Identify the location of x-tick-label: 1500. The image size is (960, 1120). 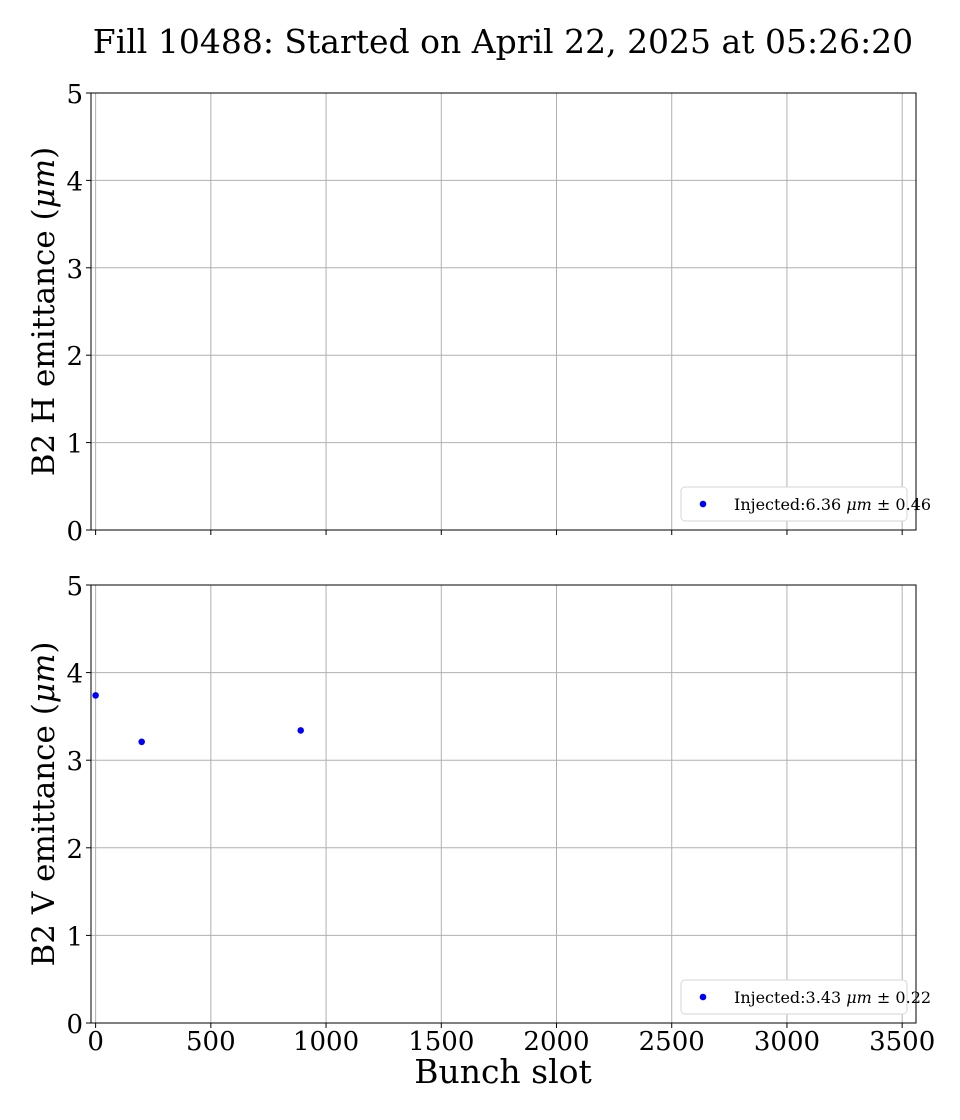
(441, 1042).